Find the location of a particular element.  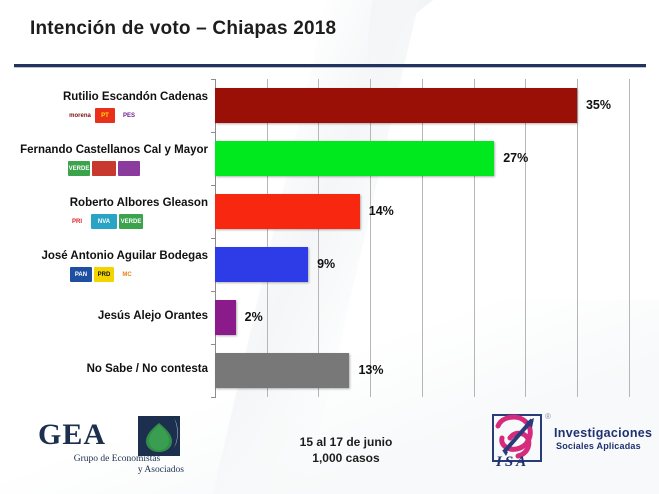

party-logo-pan: PAN is located at coordinates (81, 274).